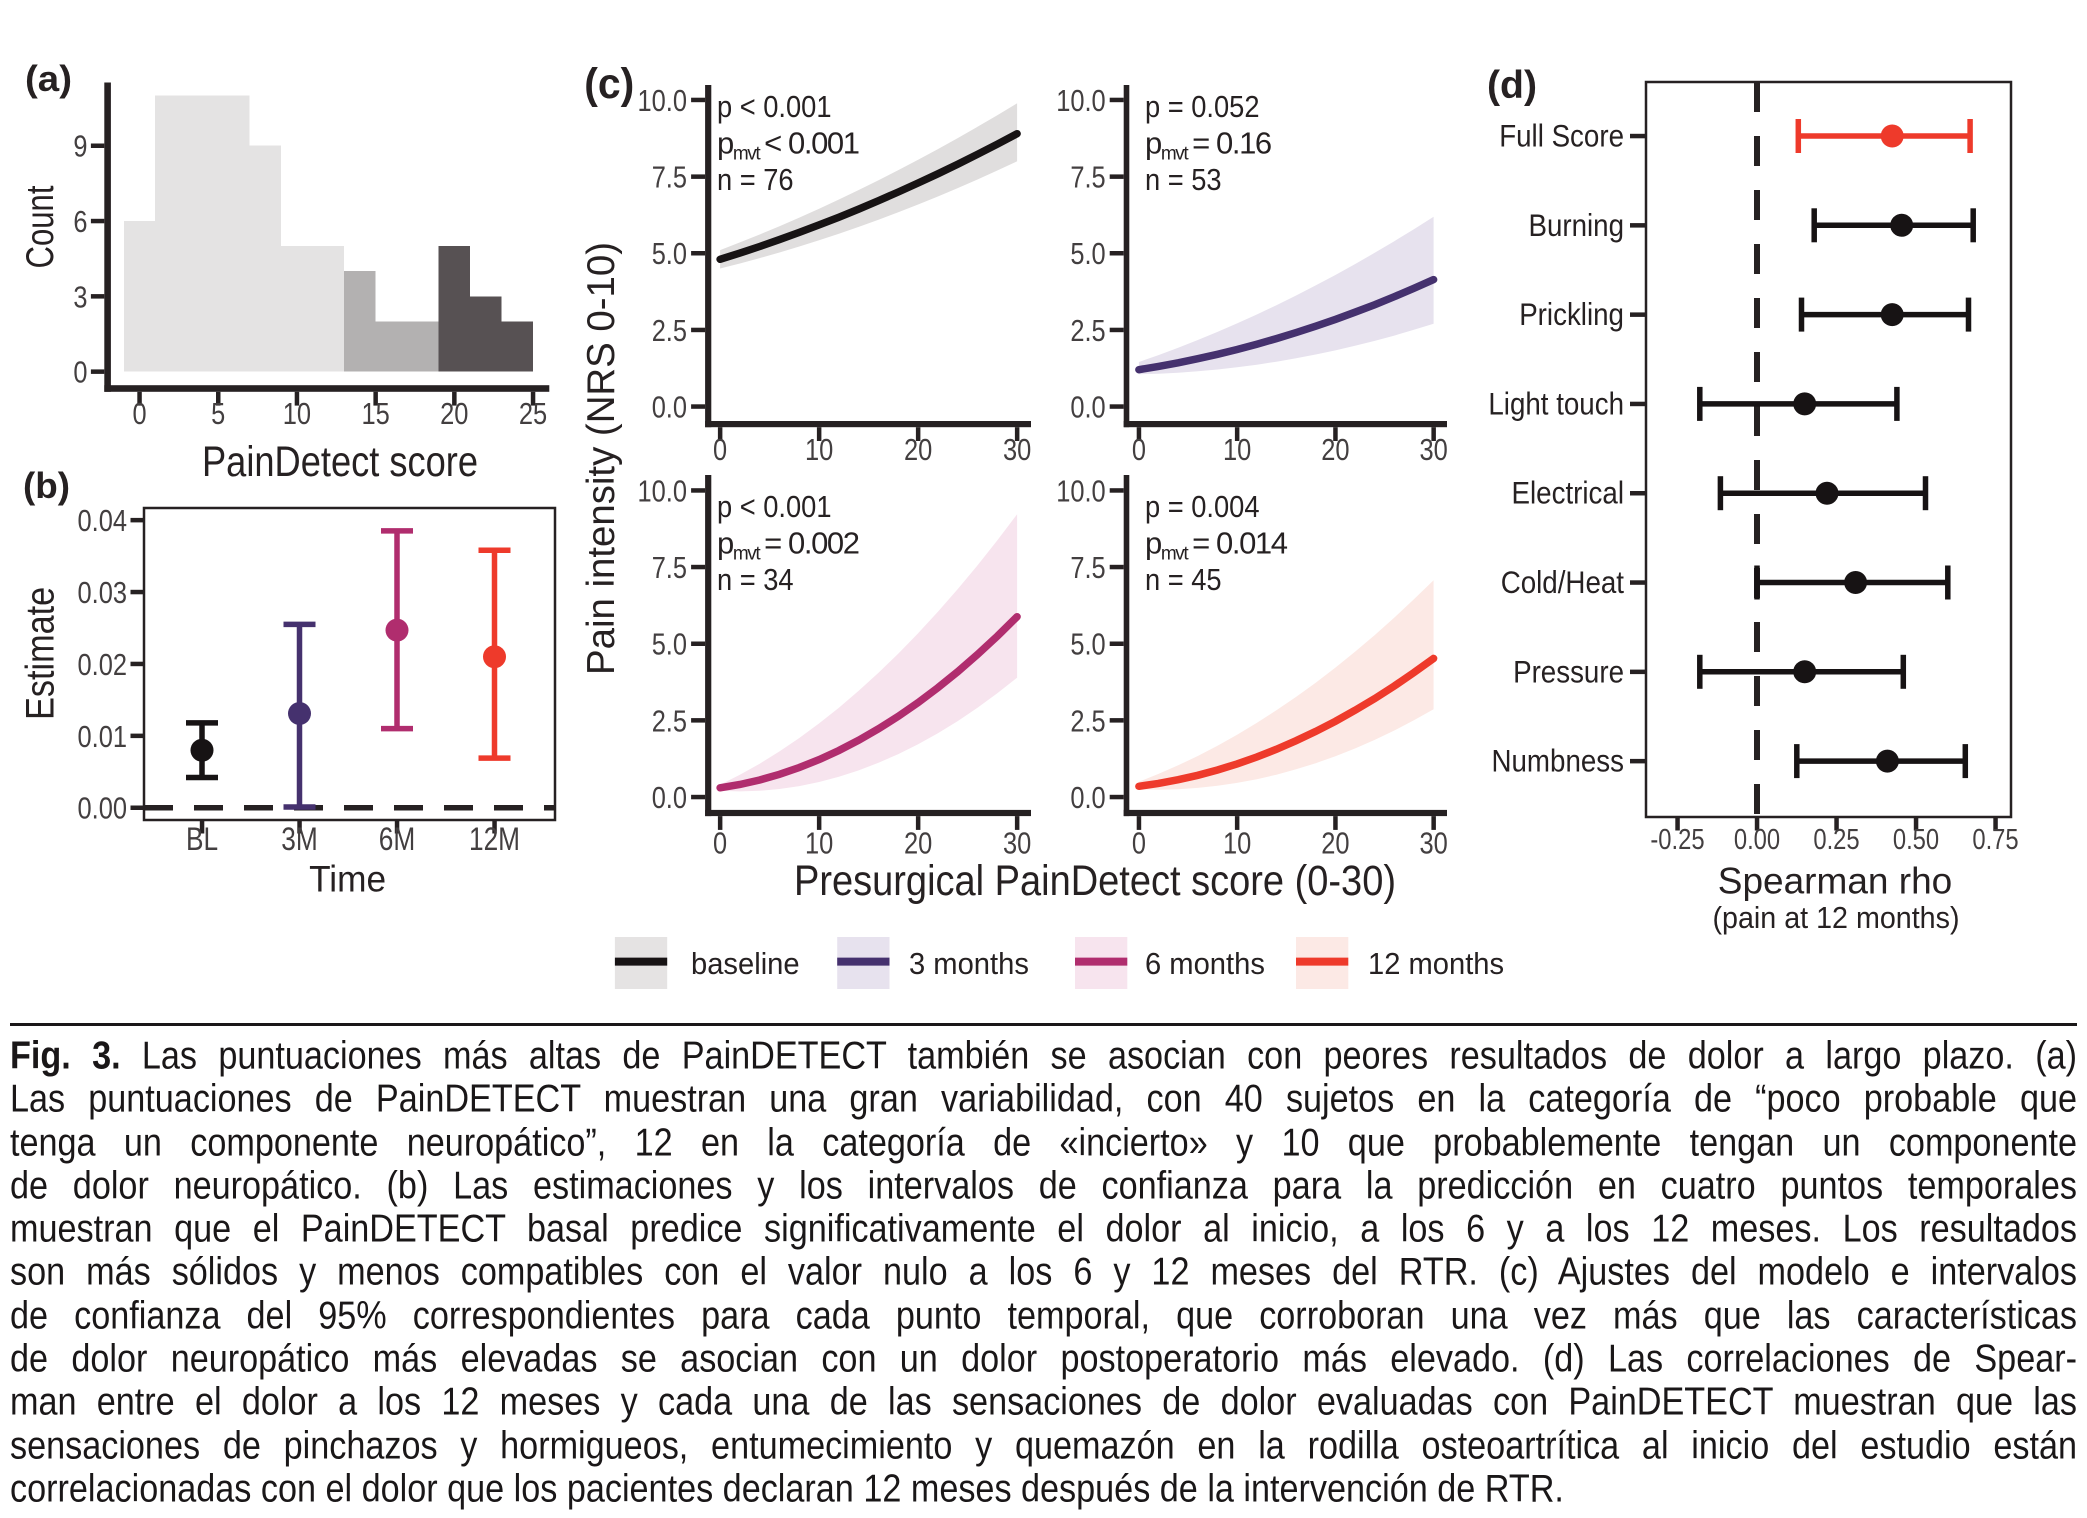 The height and width of the screenshot is (1518, 2087). Describe the element at coordinates (1202, 506) in the screenshot. I see `svg-text: p = 0.004` at that location.